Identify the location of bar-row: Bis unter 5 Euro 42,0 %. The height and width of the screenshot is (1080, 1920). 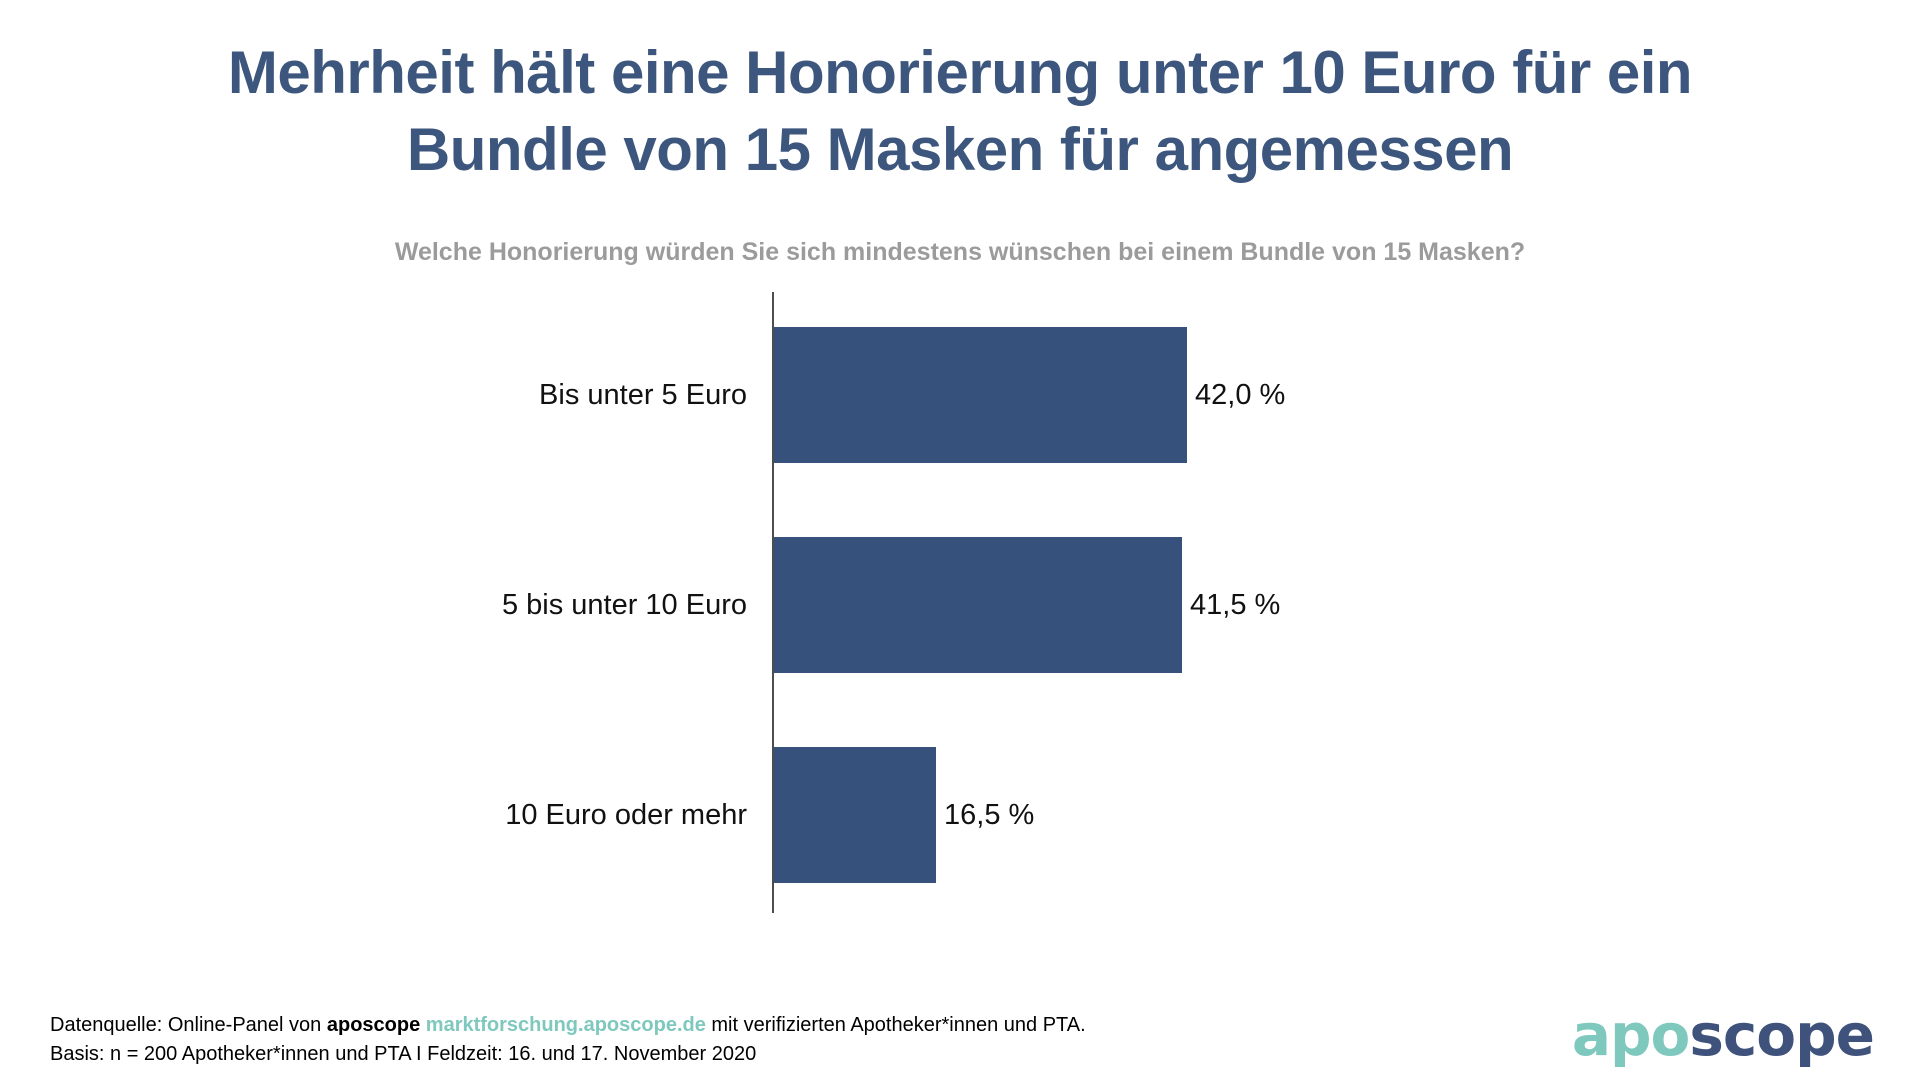
(960, 395).